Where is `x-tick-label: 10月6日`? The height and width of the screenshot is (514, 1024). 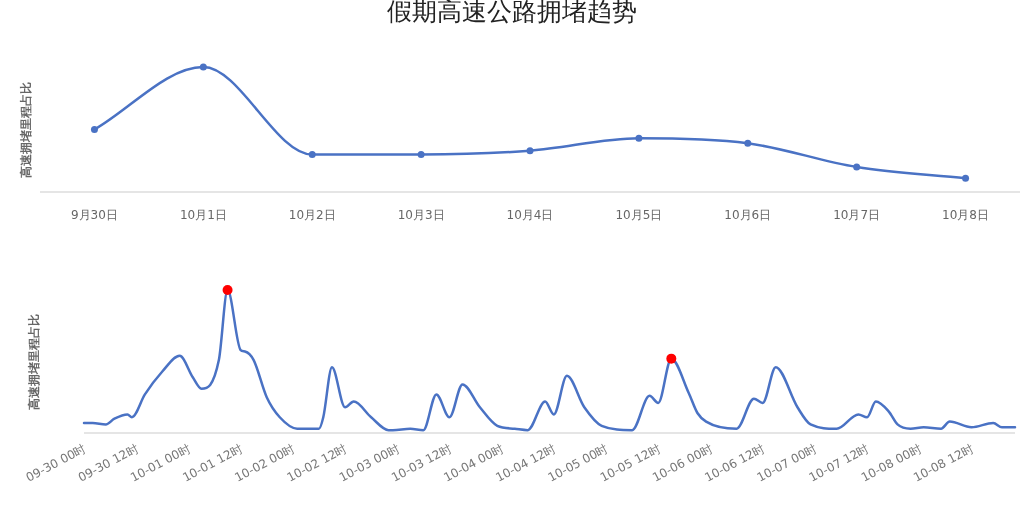 x-tick-label: 10月6日 is located at coordinates (748, 215).